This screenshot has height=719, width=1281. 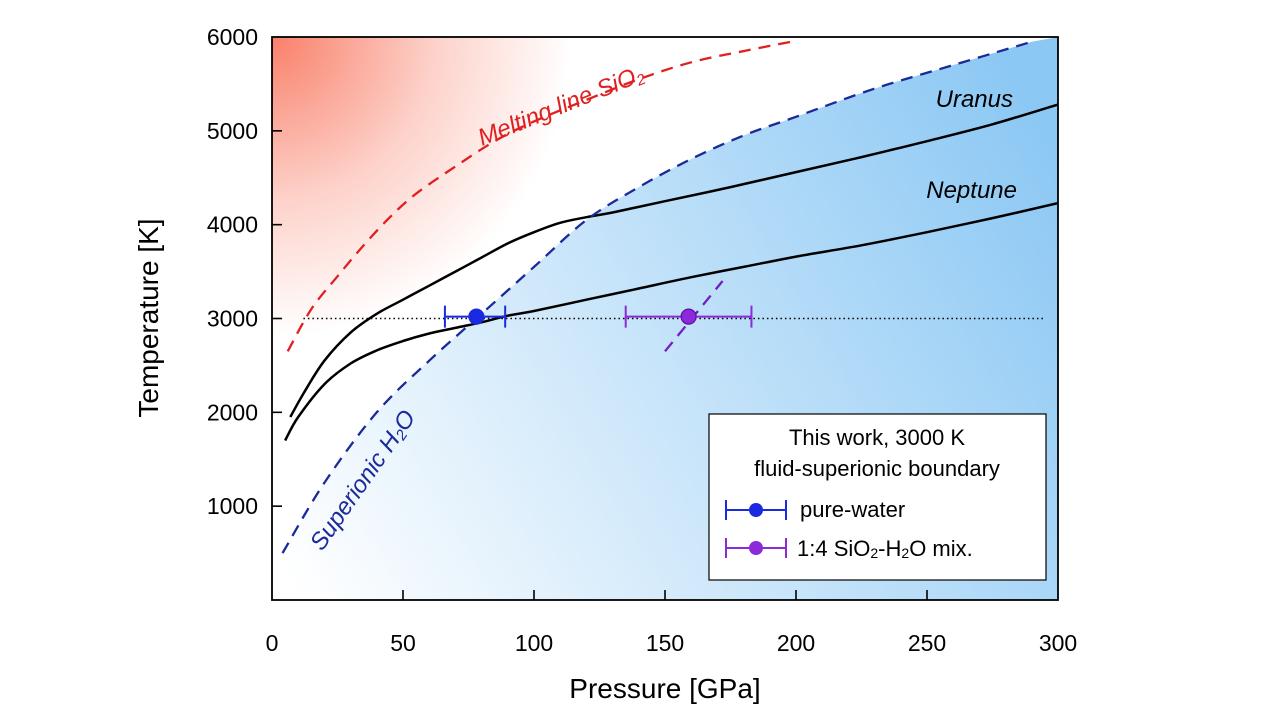 I want to click on legend-mix-part: -H, so click(x=889, y=548).